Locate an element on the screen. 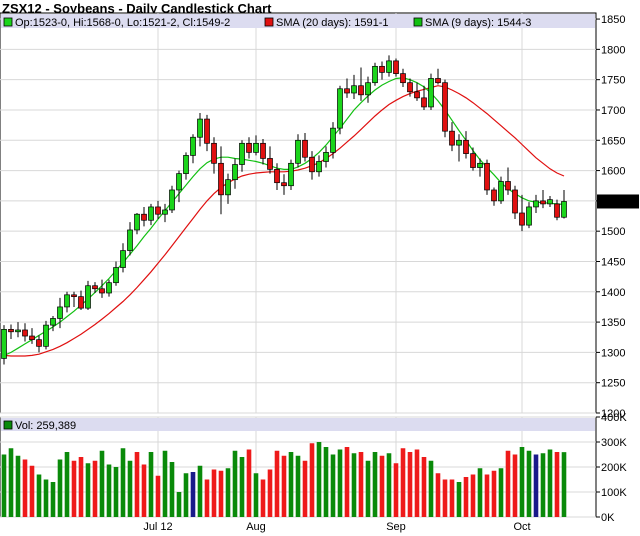 This screenshot has height=536, width=640. price-tick-label: 1200 is located at coordinates (613, 414).